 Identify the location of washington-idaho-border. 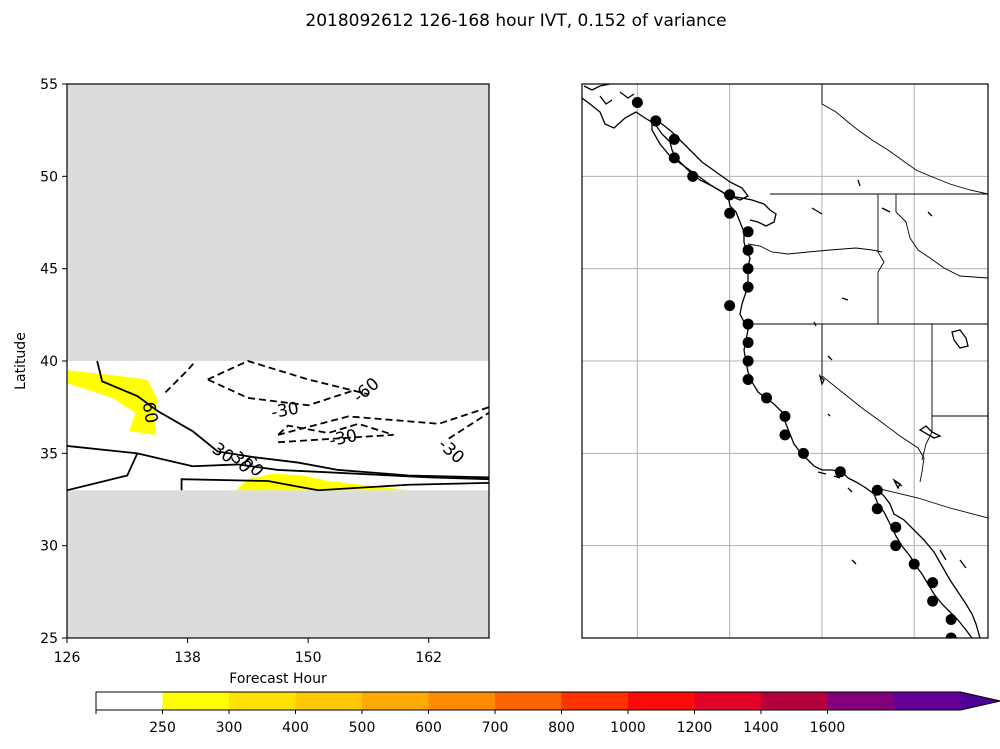
(881, 259).